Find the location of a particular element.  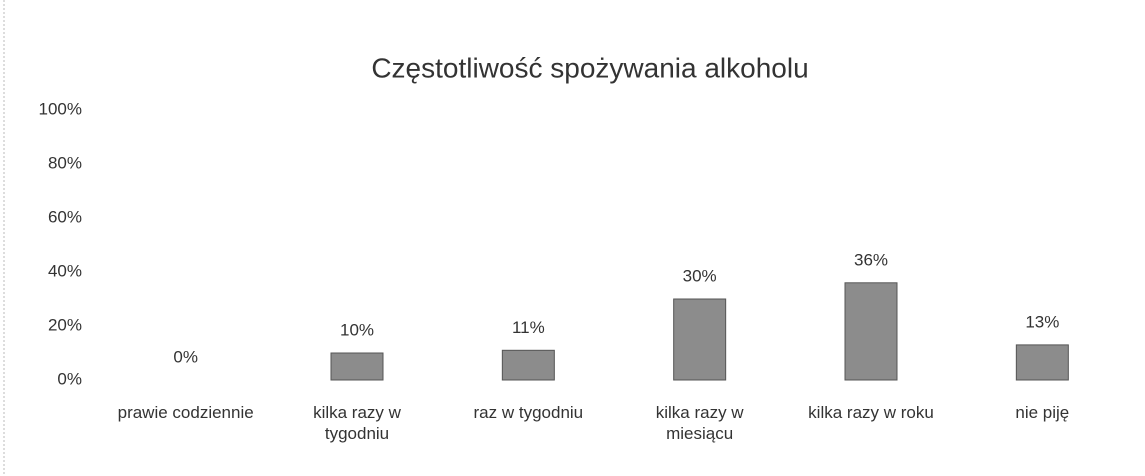

y-tick-label: 100% is located at coordinates (60, 108).